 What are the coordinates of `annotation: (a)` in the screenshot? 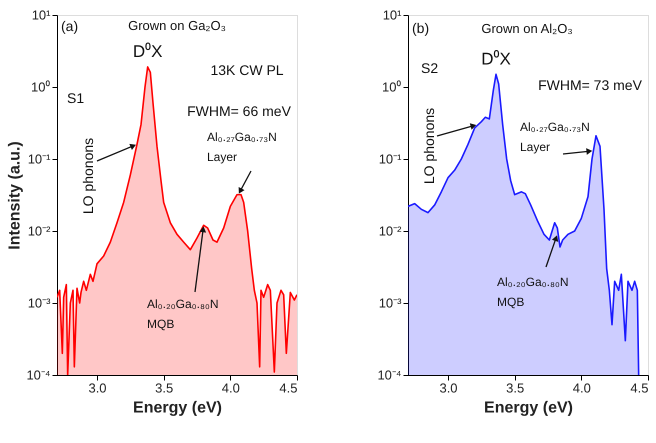 It's located at (69, 26).